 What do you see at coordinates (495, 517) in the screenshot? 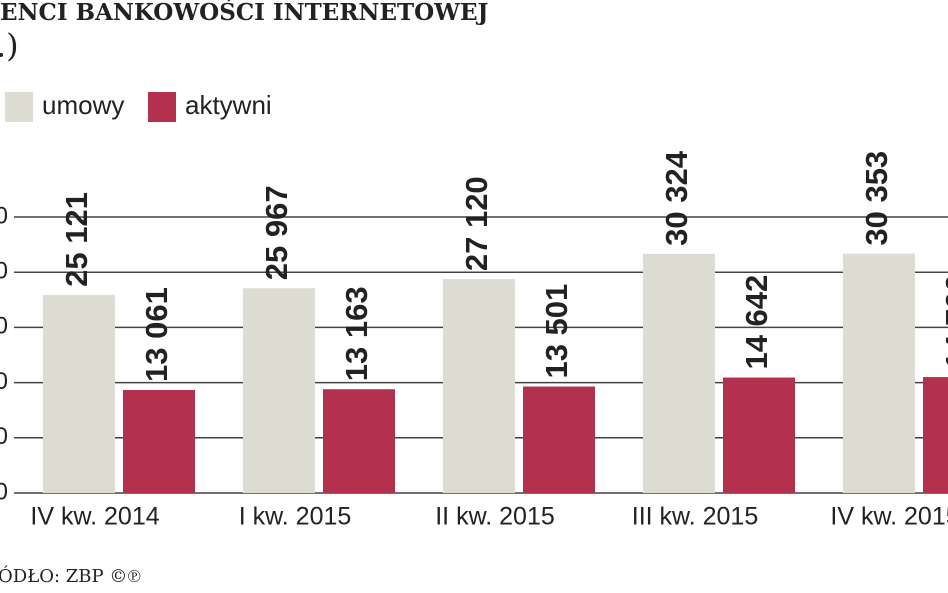
I see `x-tick-label: II kw. 2015` at bounding box center [495, 517].